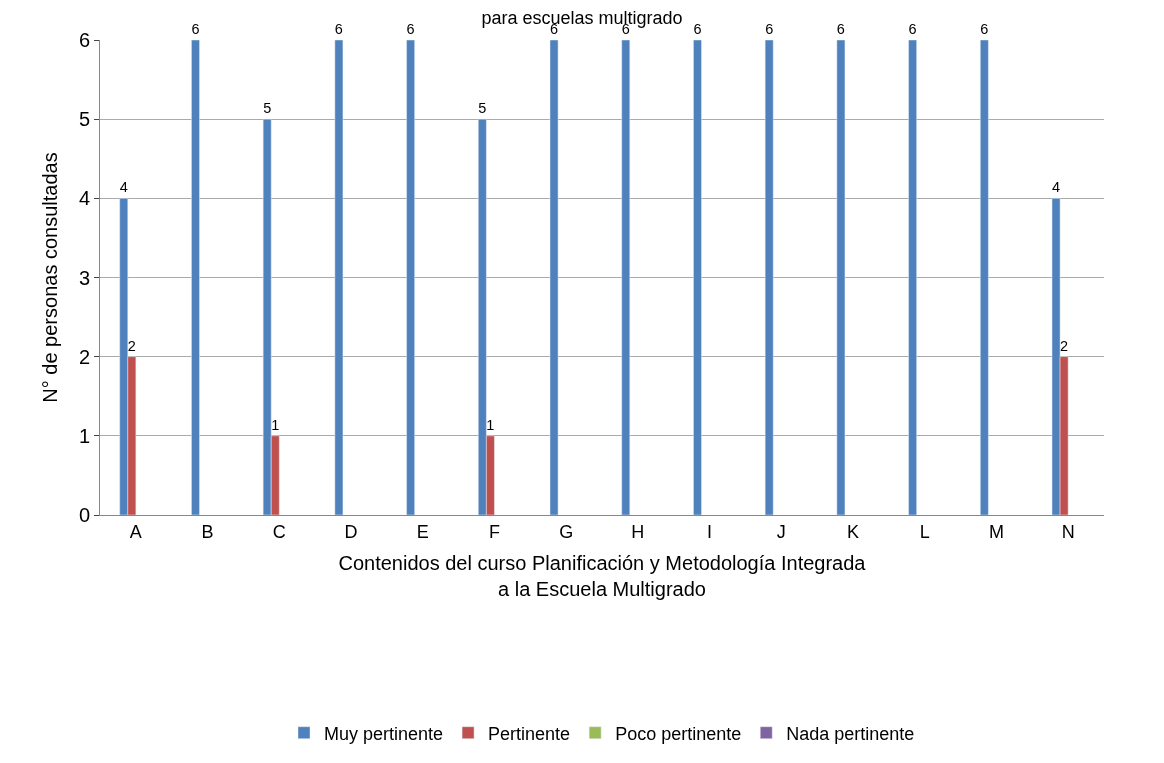 Image resolution: width=1164 pixels, height=763 pixels. Describe the element at coordinates (529, 733) in the screenshot. I see `legend-label: Pertinente` at that location.